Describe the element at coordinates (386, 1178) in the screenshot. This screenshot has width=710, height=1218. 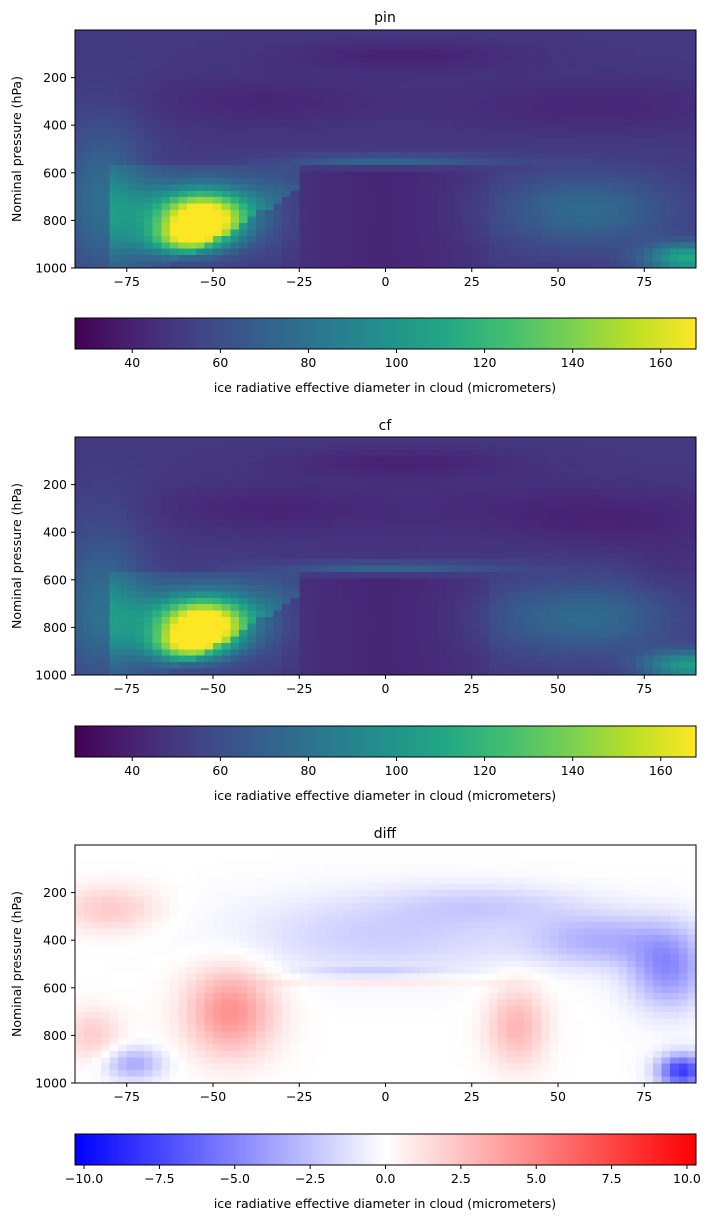
I see `colorbar-tick-label: 0.0` at that location.